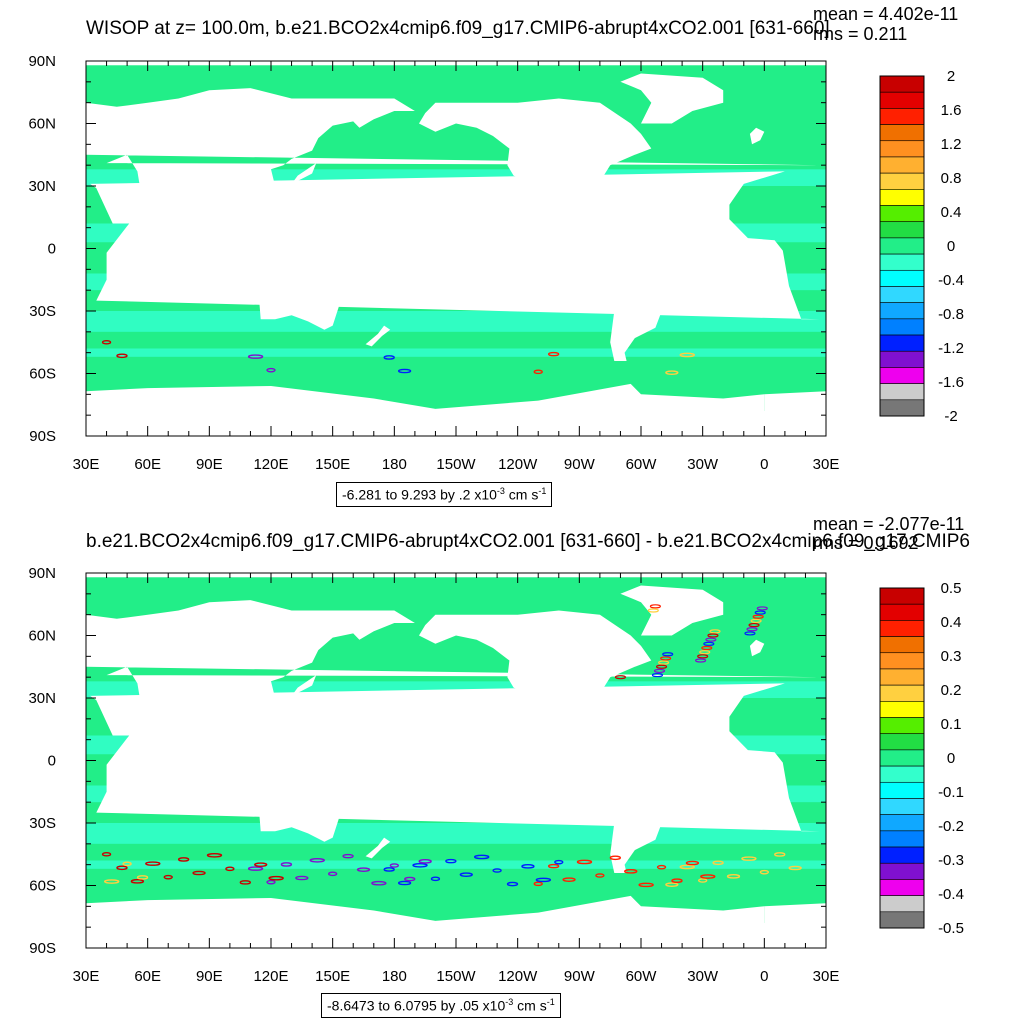 This screenshot has height=1024, width=1024. What do you see at coordinates (951, 110) in the screenshot?
I see `colorbar-label: 1.6` at bounding box center [951, 110].